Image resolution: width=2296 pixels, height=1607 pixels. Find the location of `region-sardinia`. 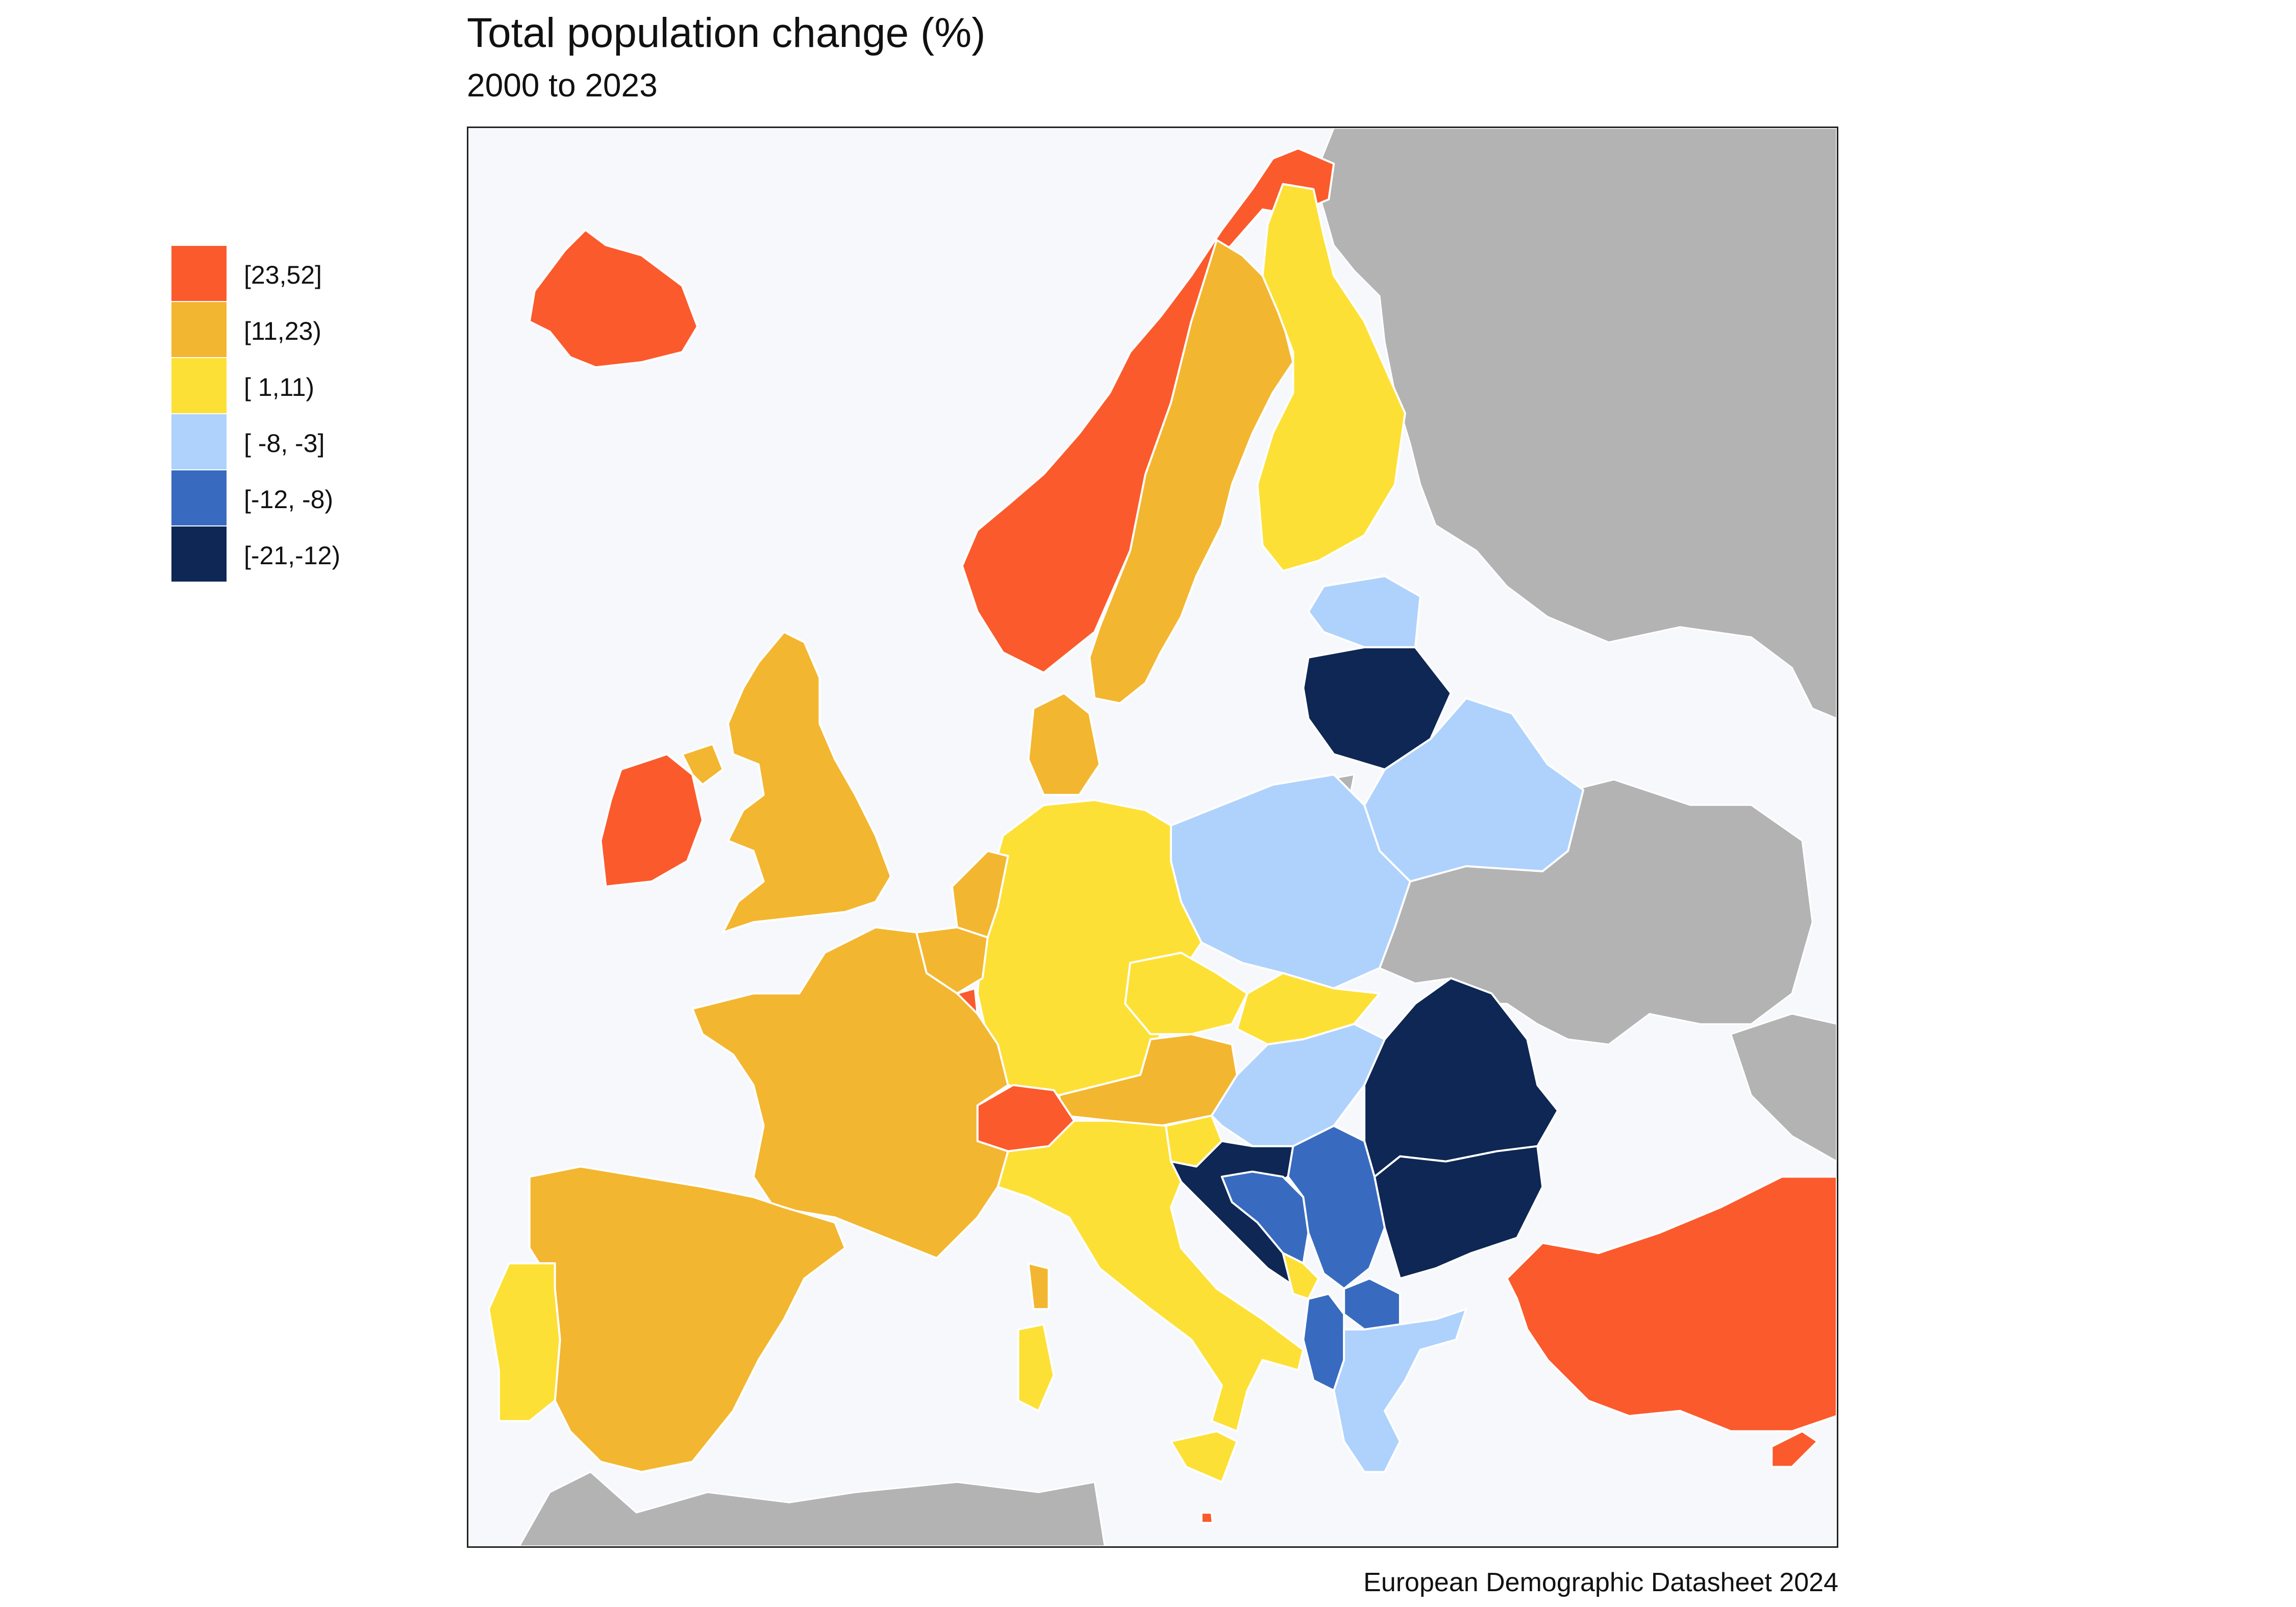

region-sardinia is located at coordinates (1036, 1367).